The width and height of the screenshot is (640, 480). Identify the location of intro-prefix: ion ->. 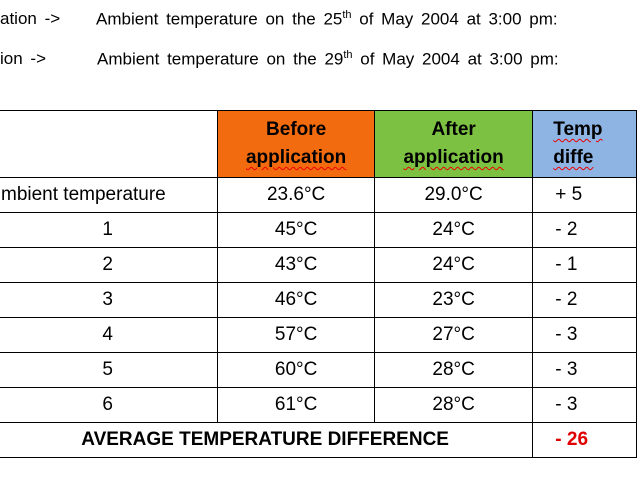
(23, 58).